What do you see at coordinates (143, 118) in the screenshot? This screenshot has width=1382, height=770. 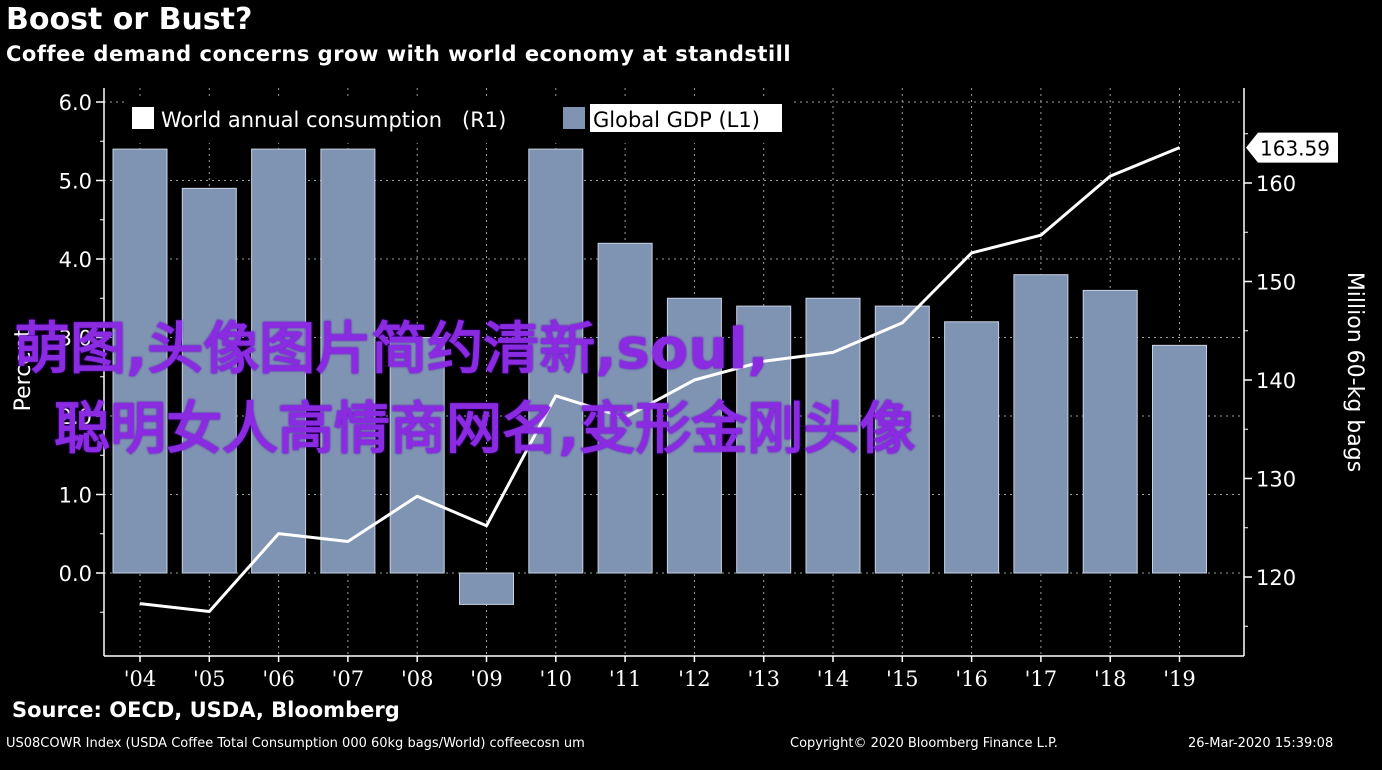 I see `legend-swatch-consumption` at bounding box center [143, 118].